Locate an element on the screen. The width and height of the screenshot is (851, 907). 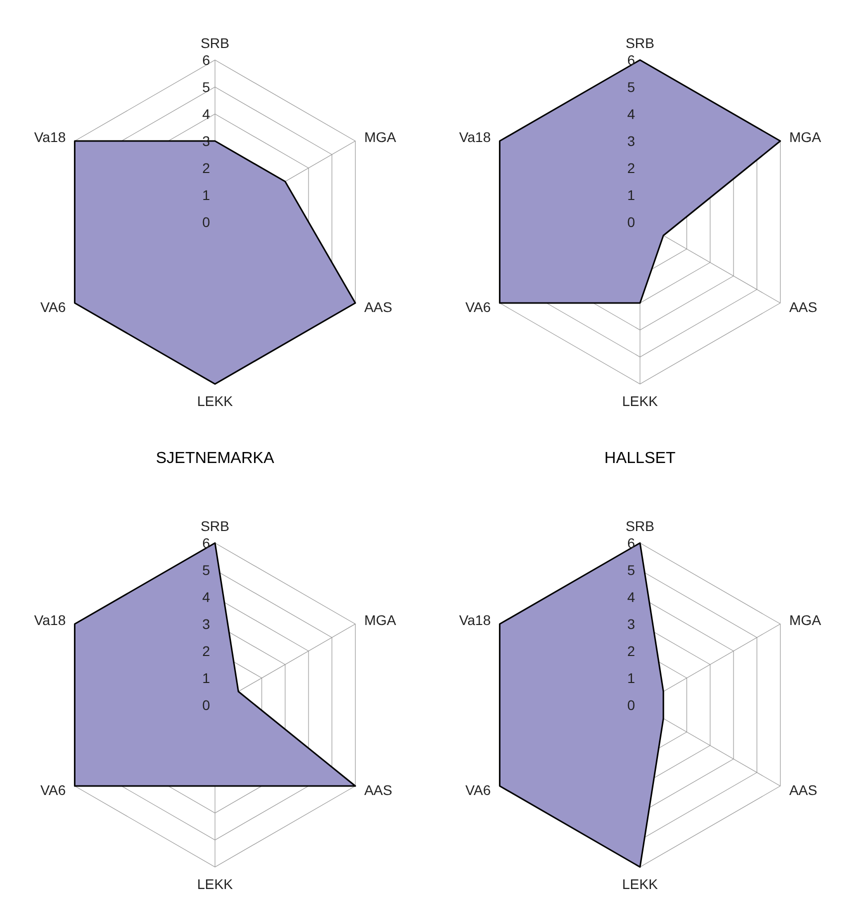
chart-title: SJETNEMARKA is located at coordinates (215, 459).